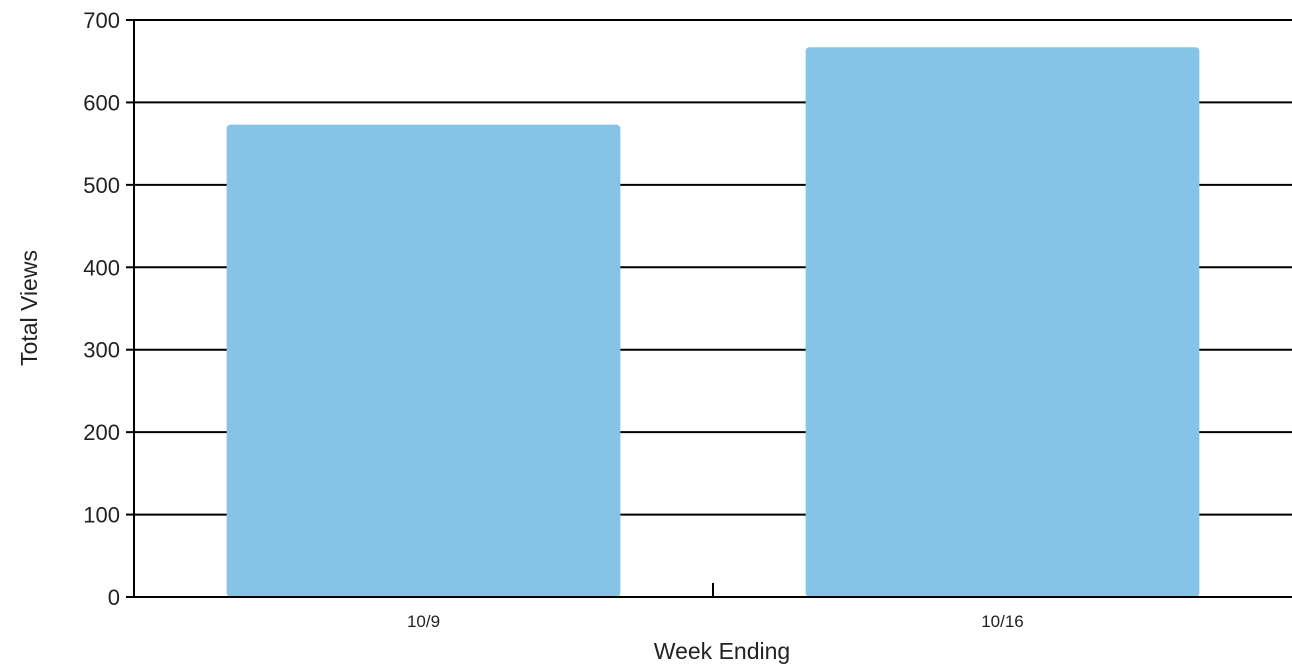 The image size is (1292, 664). What do you see at coordinates (29, 308) in the screenshot?
I see `y-axis-title: Total Views` at bounding box center [29, 308].